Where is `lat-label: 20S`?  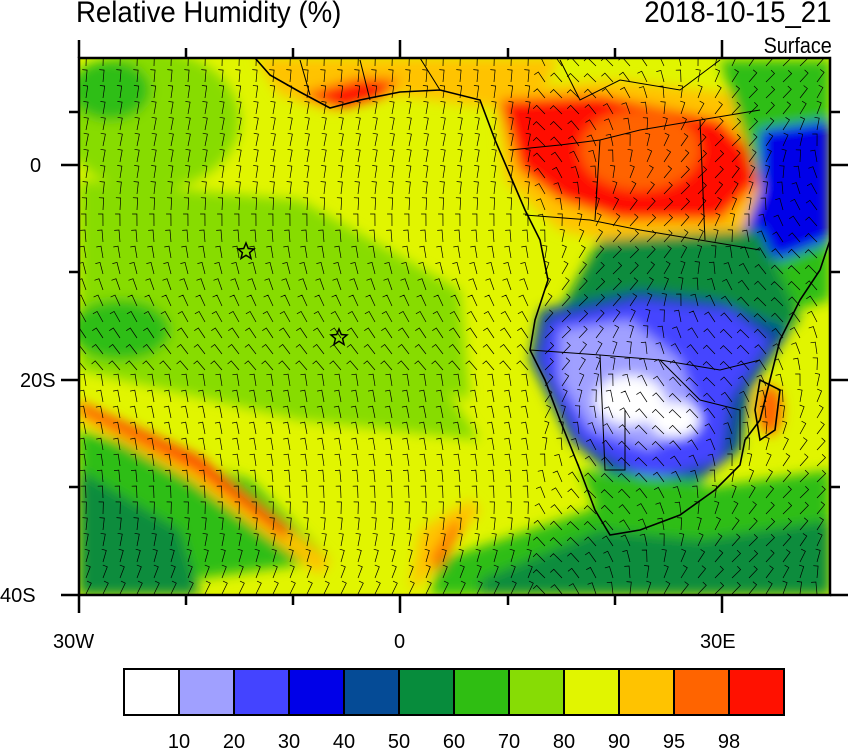
lat-label: 20S is located at coordinates (38, 381).